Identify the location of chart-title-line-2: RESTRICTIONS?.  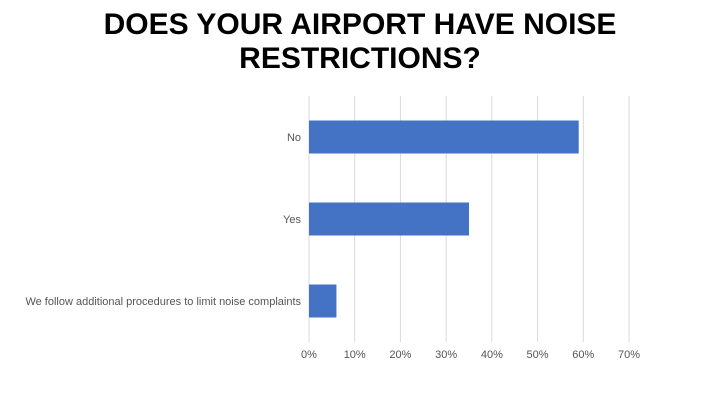
(360, 58).